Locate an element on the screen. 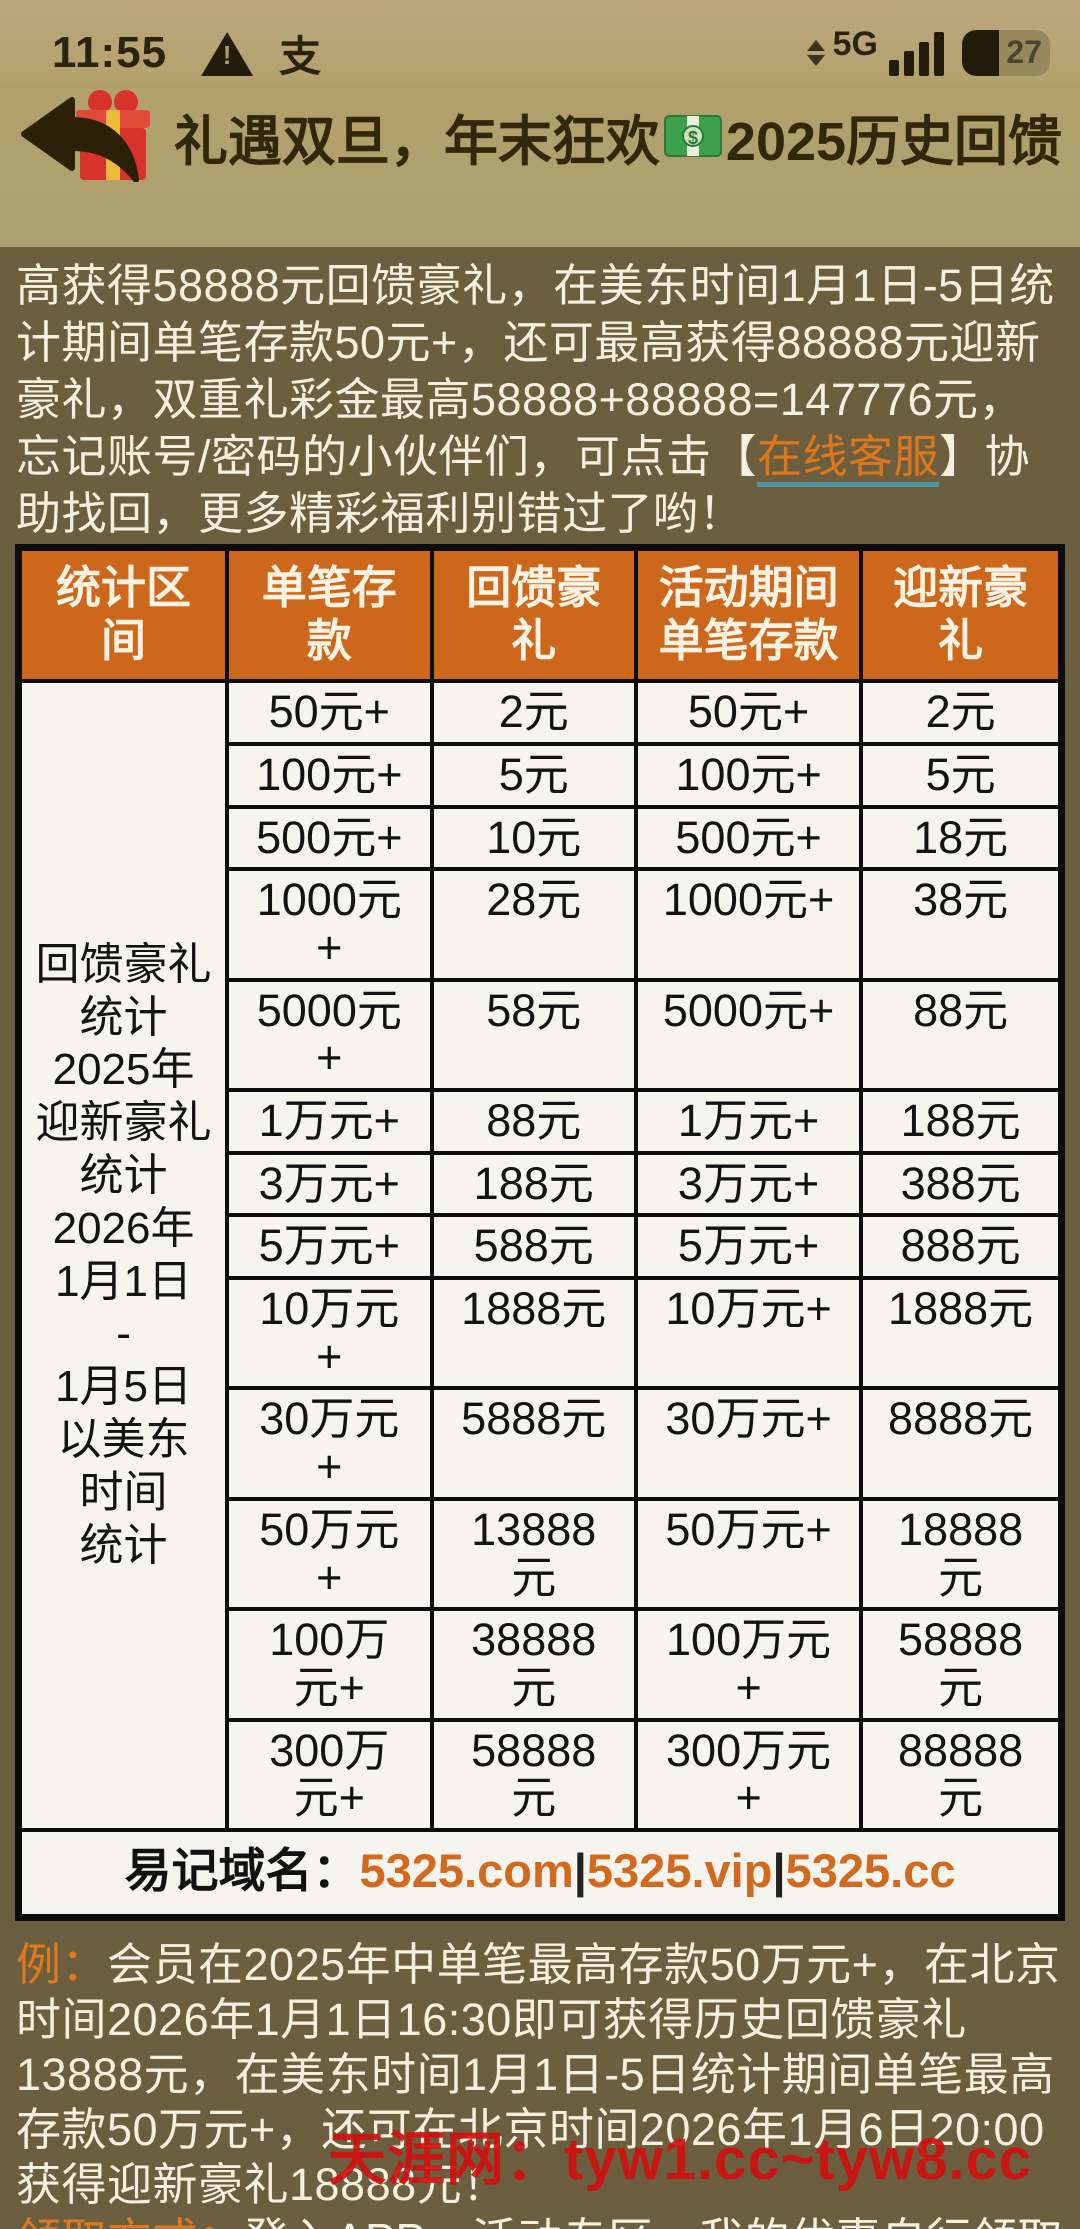 The width and height of the screenshot is (1080, 2229). claim-method-text: 登入APP→活动专区→我的优惠自行领取 is located at coordinates (654, 2221).